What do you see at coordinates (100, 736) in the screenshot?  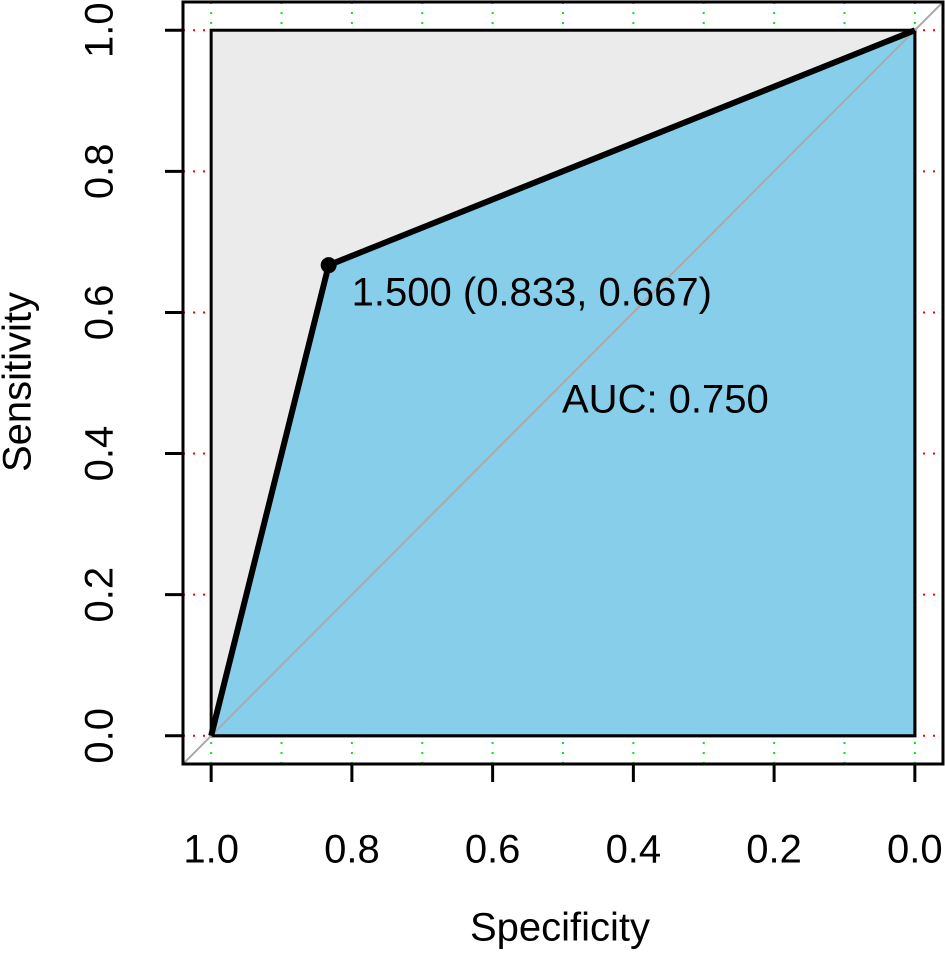 I see `y-tick-label: 0.0` at bounding box center [100, 736].